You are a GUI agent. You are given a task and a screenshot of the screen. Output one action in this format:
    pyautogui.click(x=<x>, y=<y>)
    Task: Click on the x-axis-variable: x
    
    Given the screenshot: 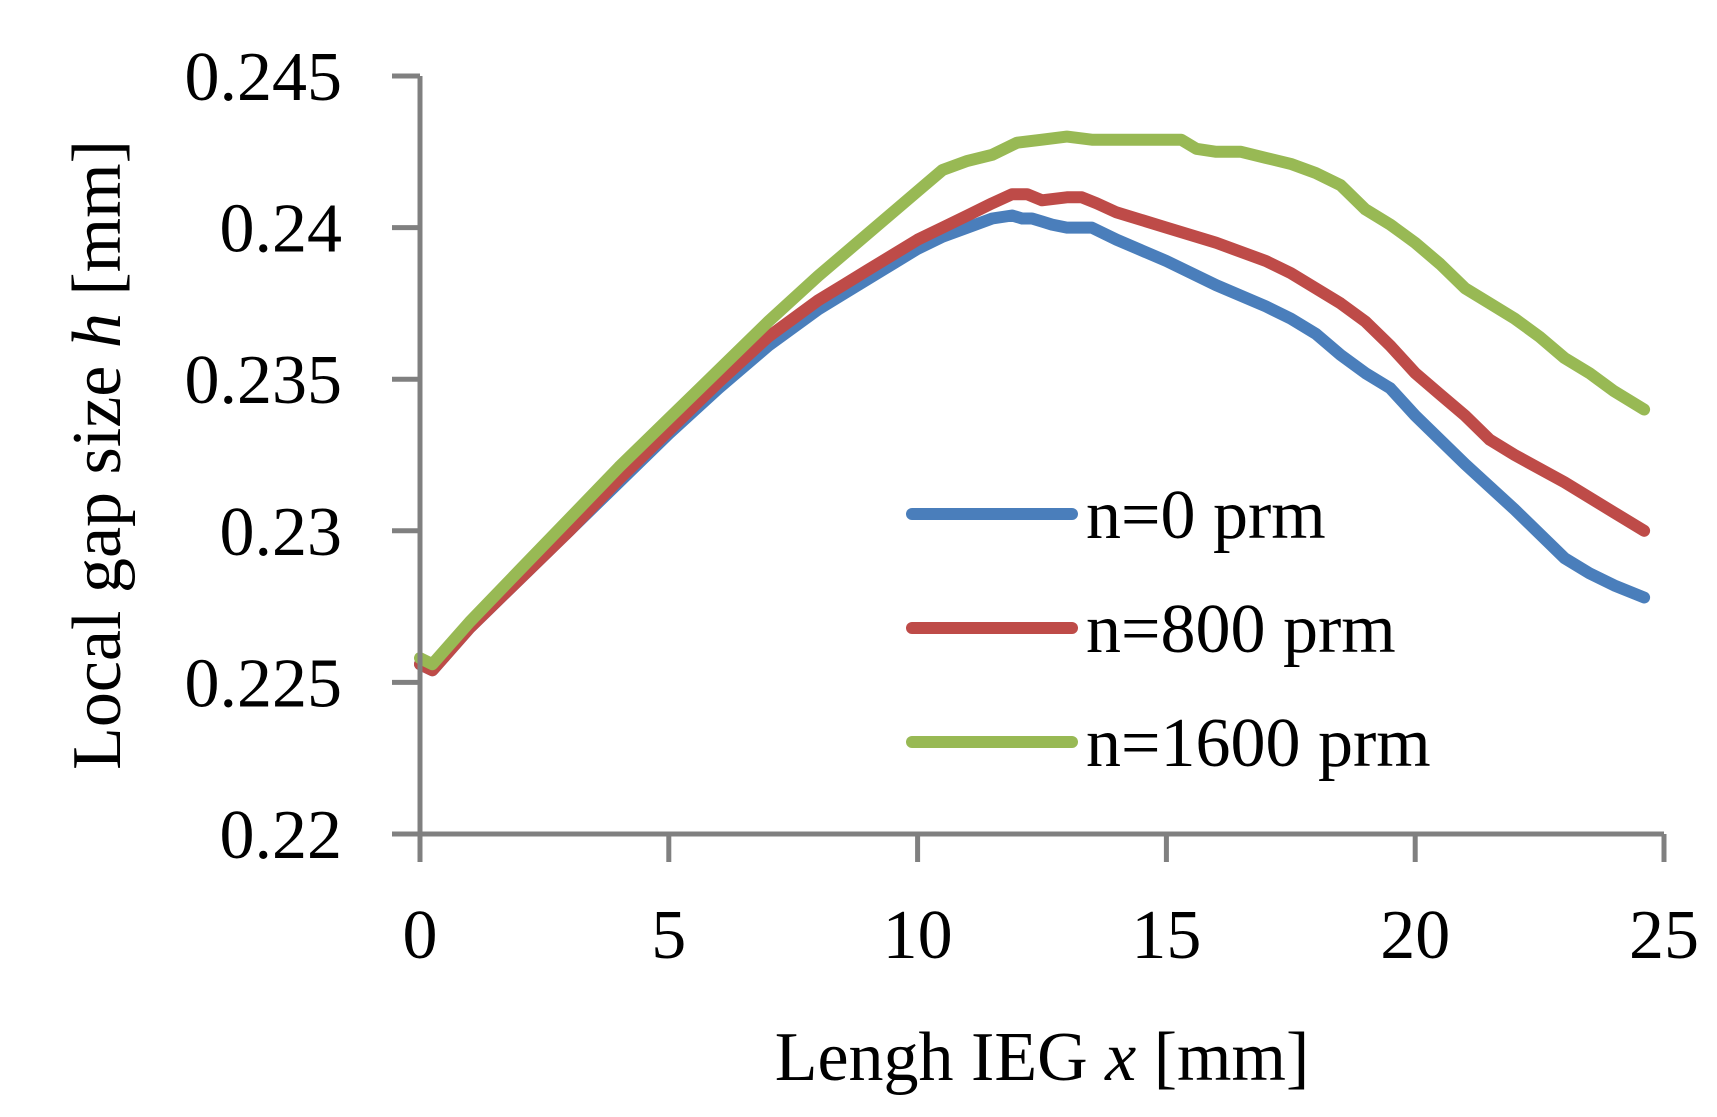 What is the action you would take?
    pyautogui.click(x=1120, y=1057)
    